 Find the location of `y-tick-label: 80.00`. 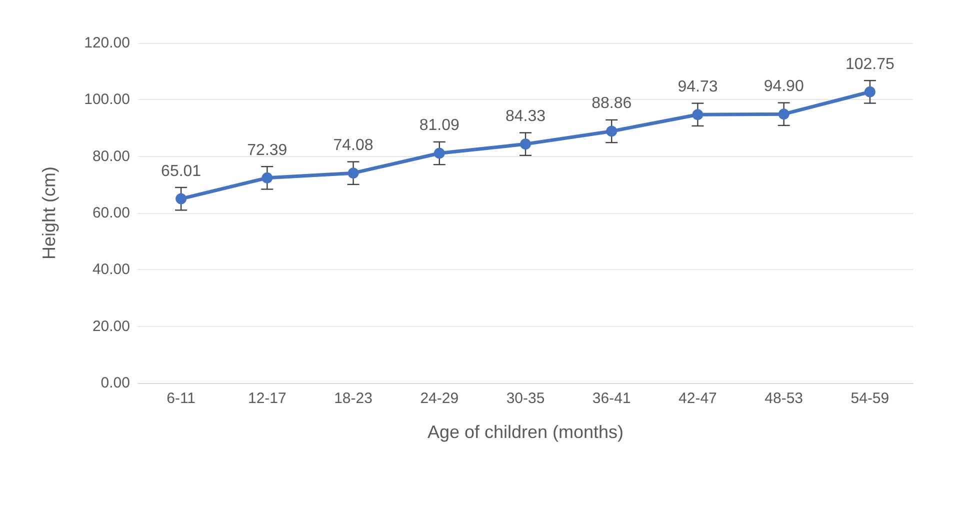

y-tick-label: 80.00 is located at coordinates (111, 156).